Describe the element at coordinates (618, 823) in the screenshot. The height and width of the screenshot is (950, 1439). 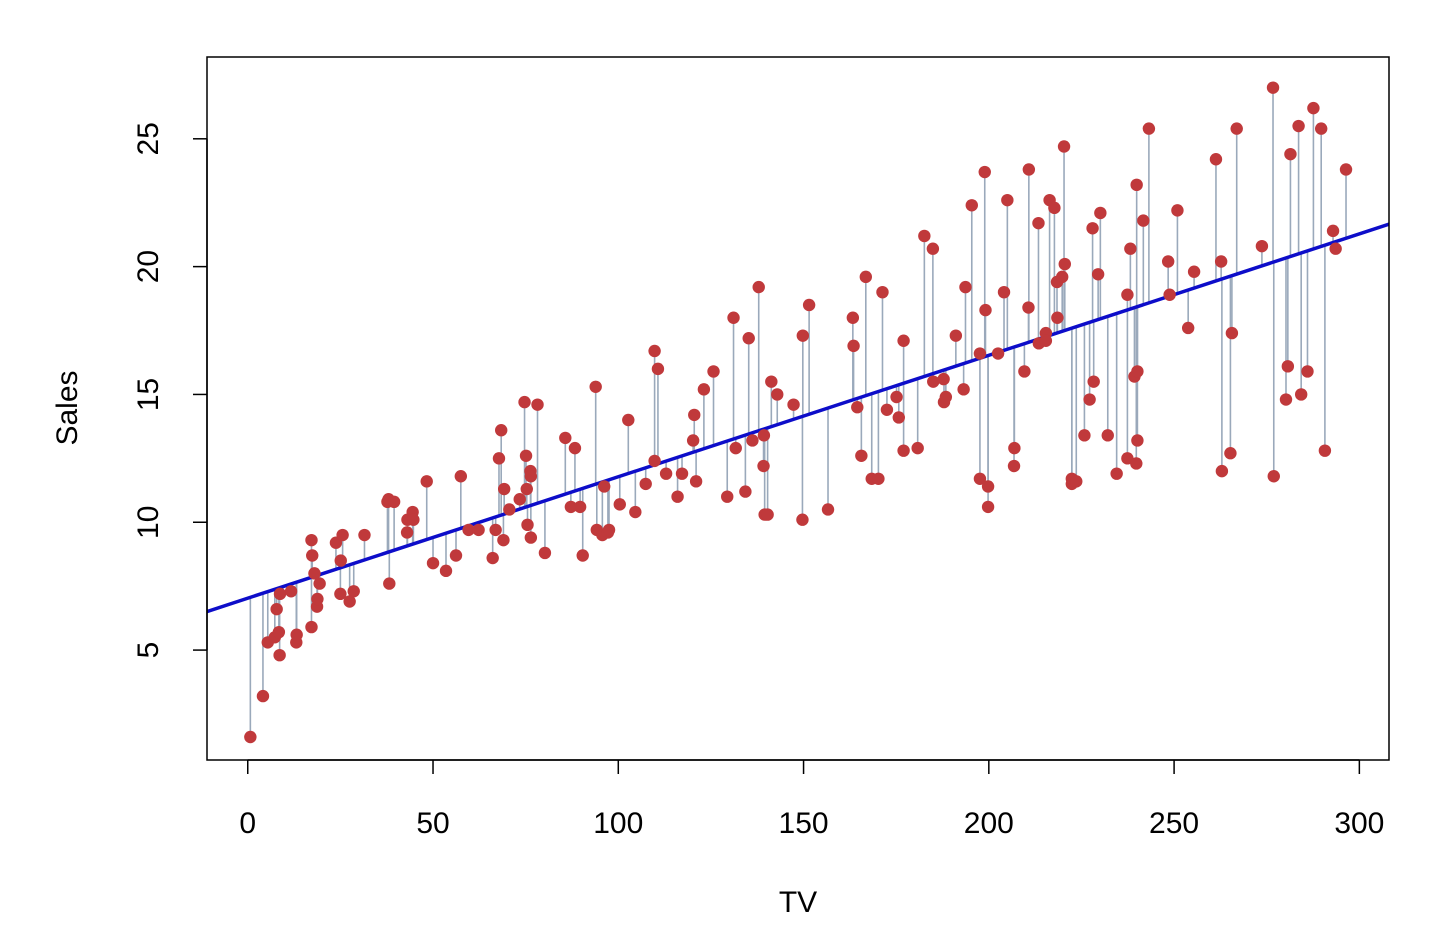
I see `x-tick-label: 100` at that location.